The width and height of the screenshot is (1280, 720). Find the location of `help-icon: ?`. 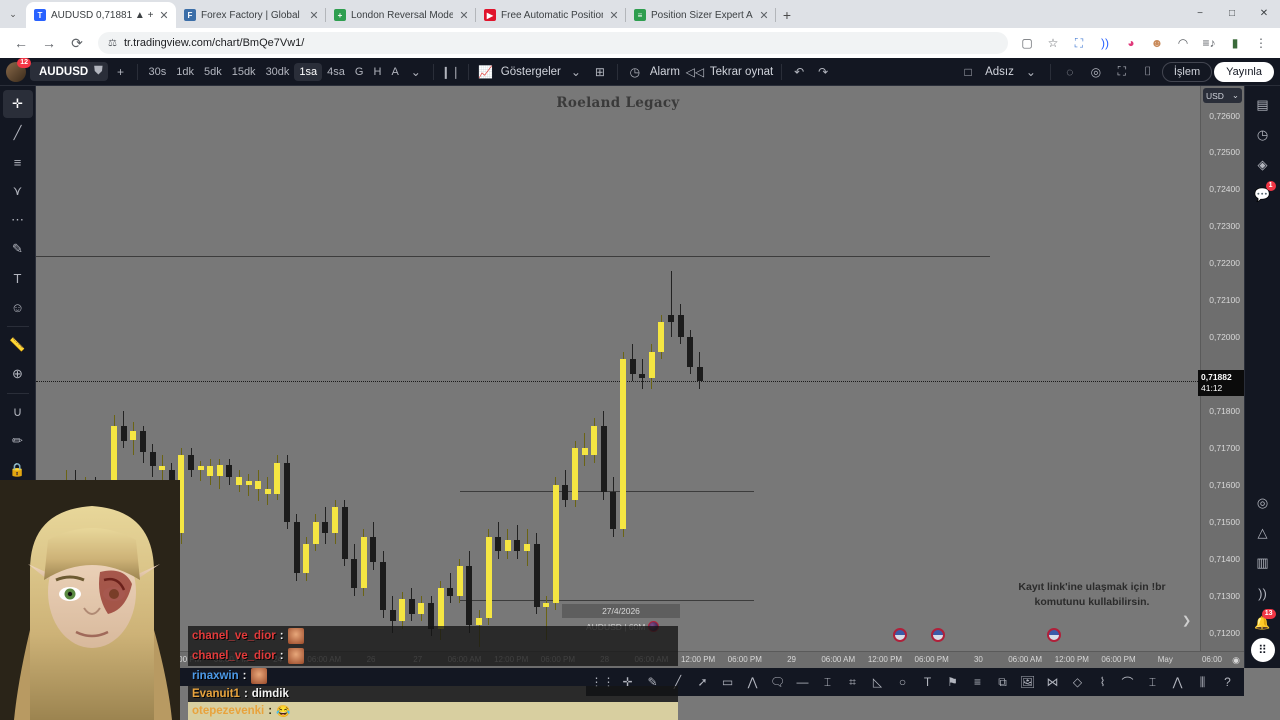

help-icon: ? is located at coordinates (1227, 682).